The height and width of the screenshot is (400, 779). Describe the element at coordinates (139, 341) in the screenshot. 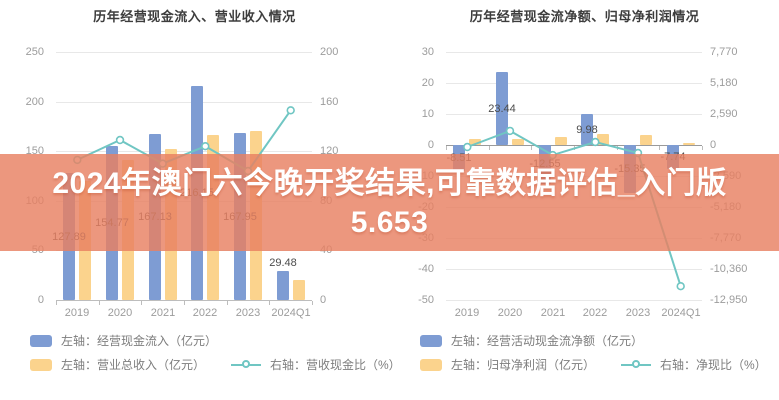

I see `legend-label: 左轴：经营现金流入（亿元）` at that location.